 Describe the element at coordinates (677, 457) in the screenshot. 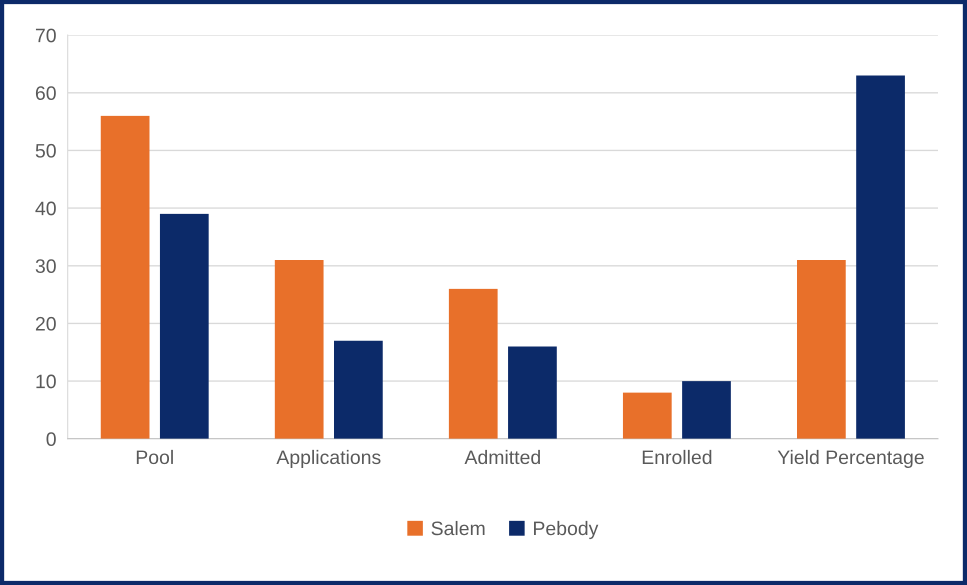

I see `x-tick-label: Enrolled` at that location.